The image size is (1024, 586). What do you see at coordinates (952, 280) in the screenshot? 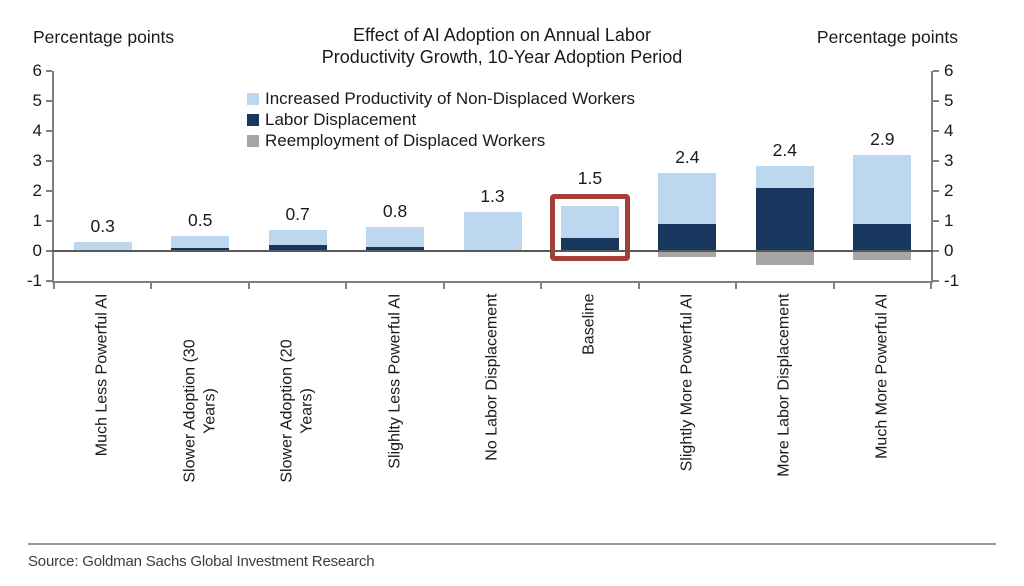
I see `y-tick-label-right: -1` at bounding box center [952, 280].